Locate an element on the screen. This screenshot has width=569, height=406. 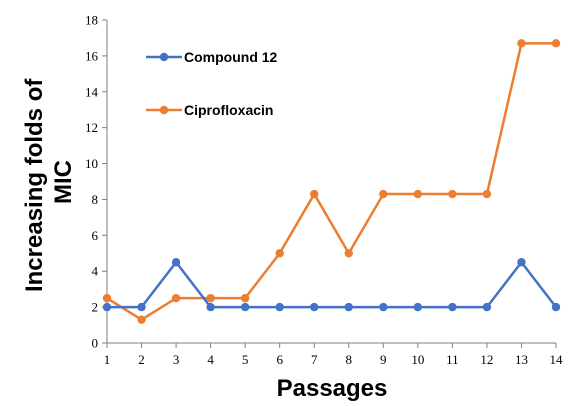
x-tick-label: 6 is located at coordinates (279, 359).